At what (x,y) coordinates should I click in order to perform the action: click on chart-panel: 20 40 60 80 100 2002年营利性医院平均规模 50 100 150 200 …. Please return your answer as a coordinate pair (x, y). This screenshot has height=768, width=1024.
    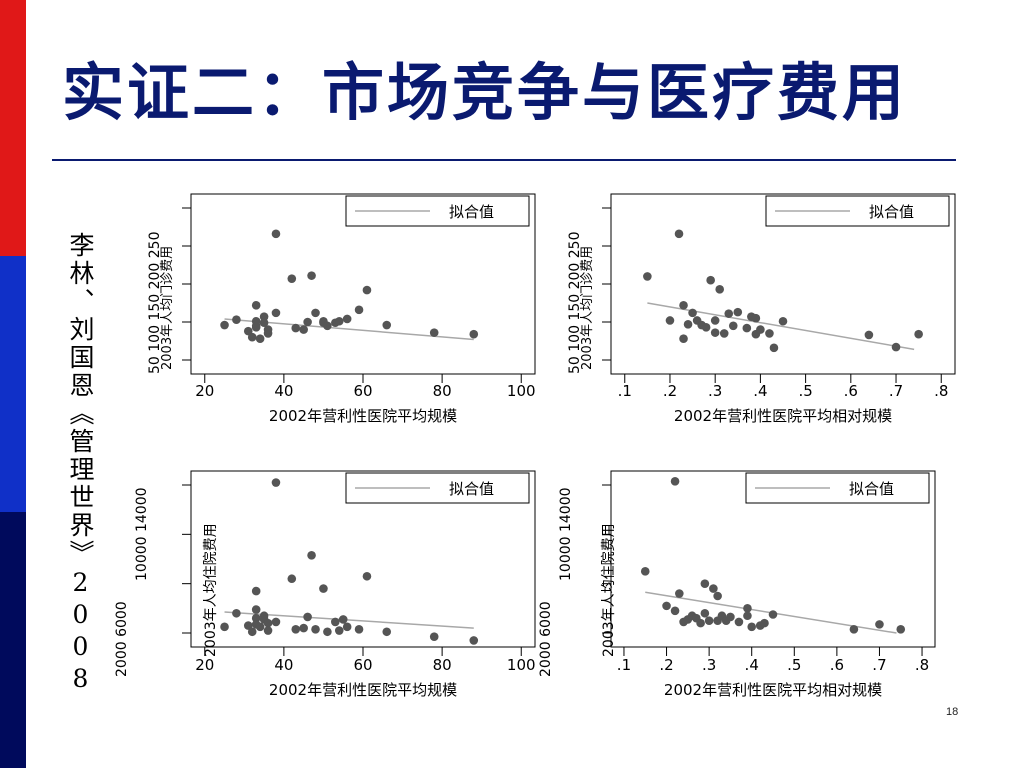
    Looking at the image, I should click on (341, 309).